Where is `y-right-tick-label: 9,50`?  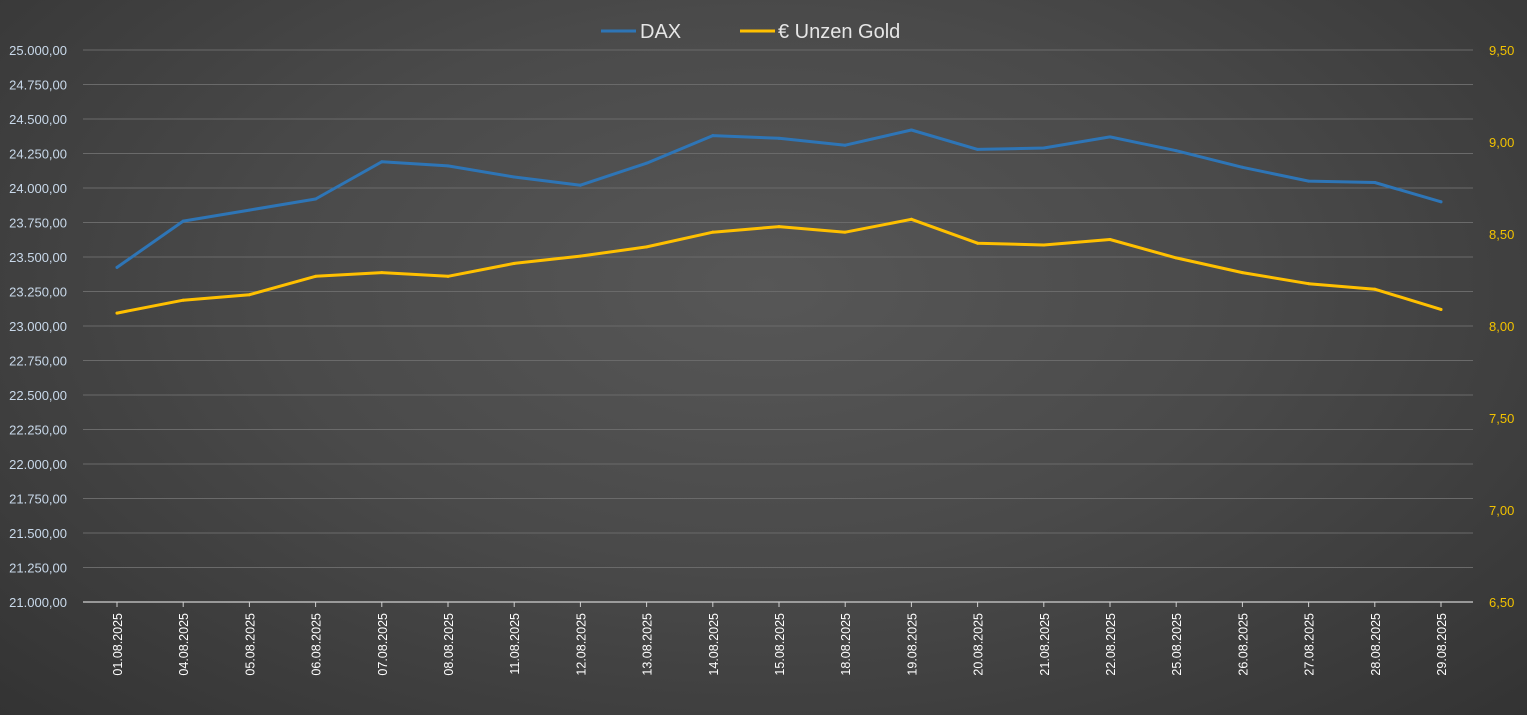 y-right-tick-label: 9,50 is located at coordinates (1501, 50).